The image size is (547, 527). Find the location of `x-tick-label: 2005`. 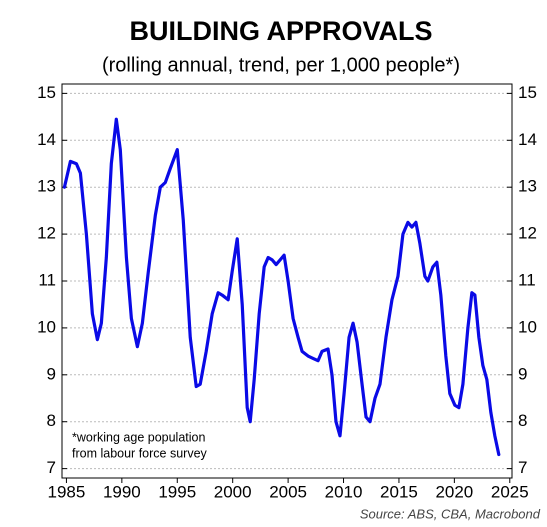

x-tick-label: 2005 is located at coordinates (288, 491).